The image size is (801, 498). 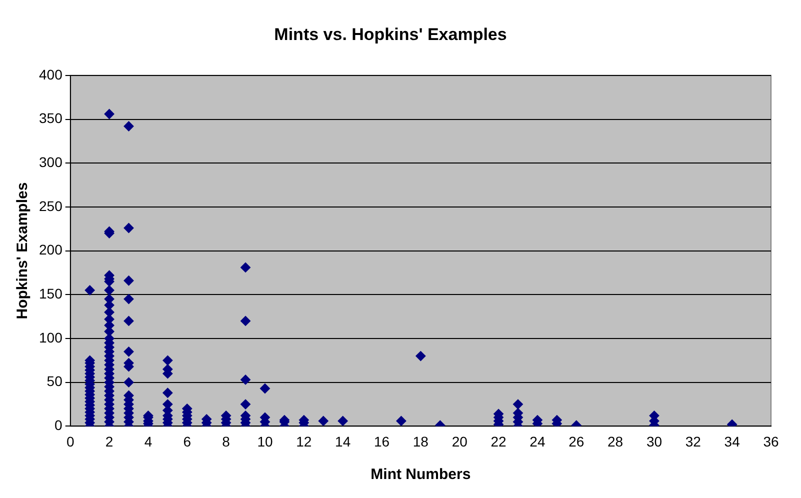 What do you see at coordinates (51, 74) in the screenshot?
I see `y-tick-label: 400` at bounding box center [51, 74].